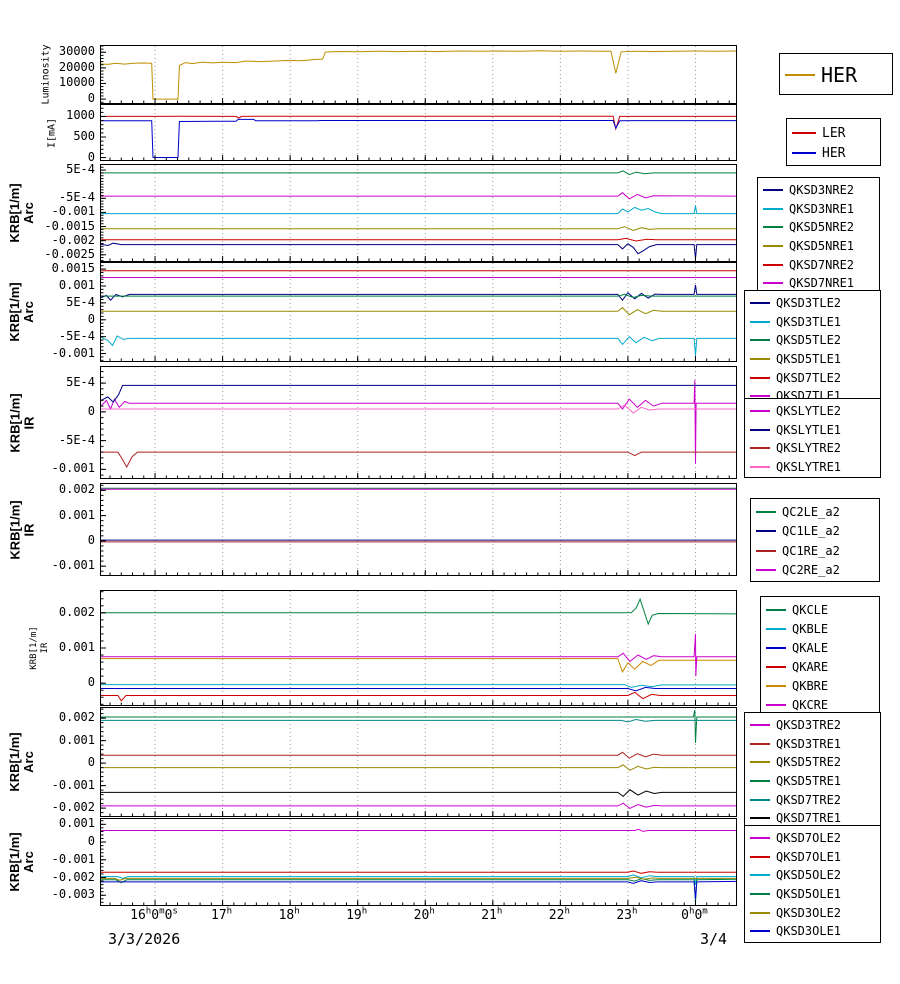 The image size is (900, 984). Describe the element at coordinates (812, 411) in the screenshot. I see `legend-entry: QKSLYTLE2` at that location.